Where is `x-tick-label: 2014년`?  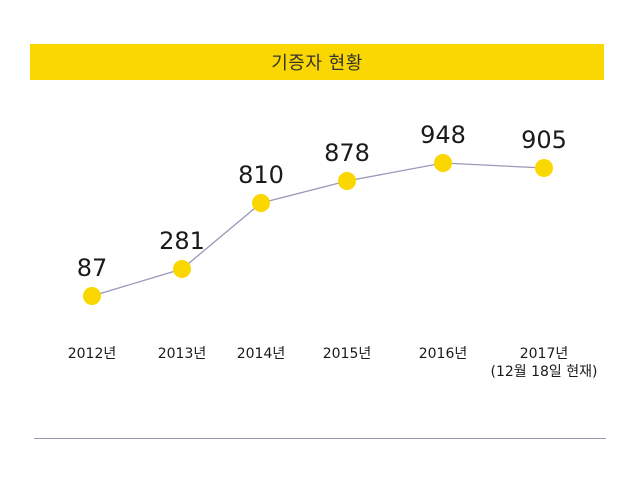 x-tick-label: 2014년 is located at coordinates (261, 354).